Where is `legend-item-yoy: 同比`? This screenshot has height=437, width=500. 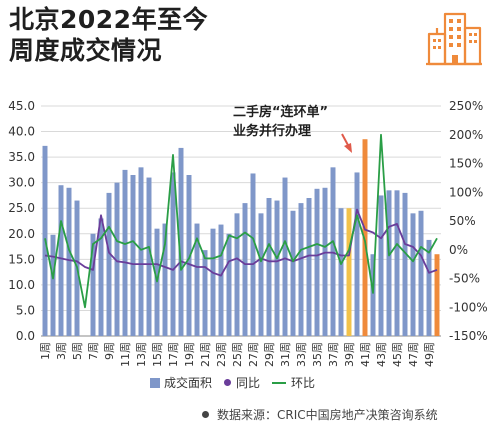
legend-item-yoy: 同比 is located at coordinates (242, 382).